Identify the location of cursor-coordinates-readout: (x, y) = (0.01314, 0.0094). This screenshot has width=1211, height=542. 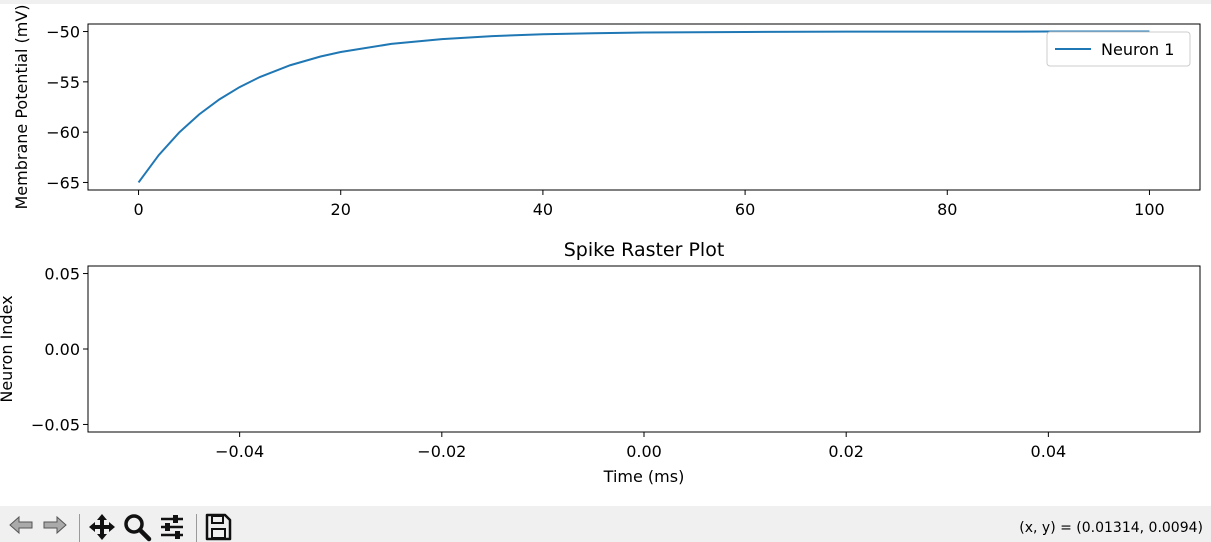
(1111, 528).